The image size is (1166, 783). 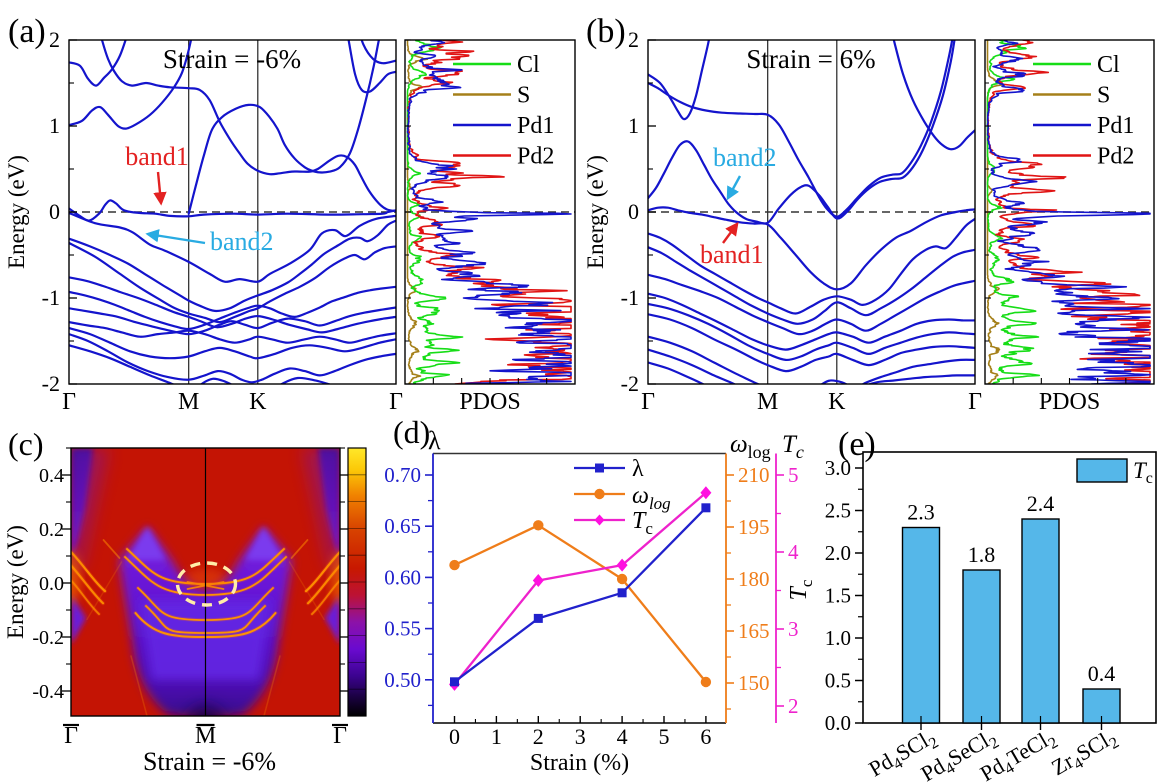 I want to click on svg-text: 0.65, so click(x=402, y=526).